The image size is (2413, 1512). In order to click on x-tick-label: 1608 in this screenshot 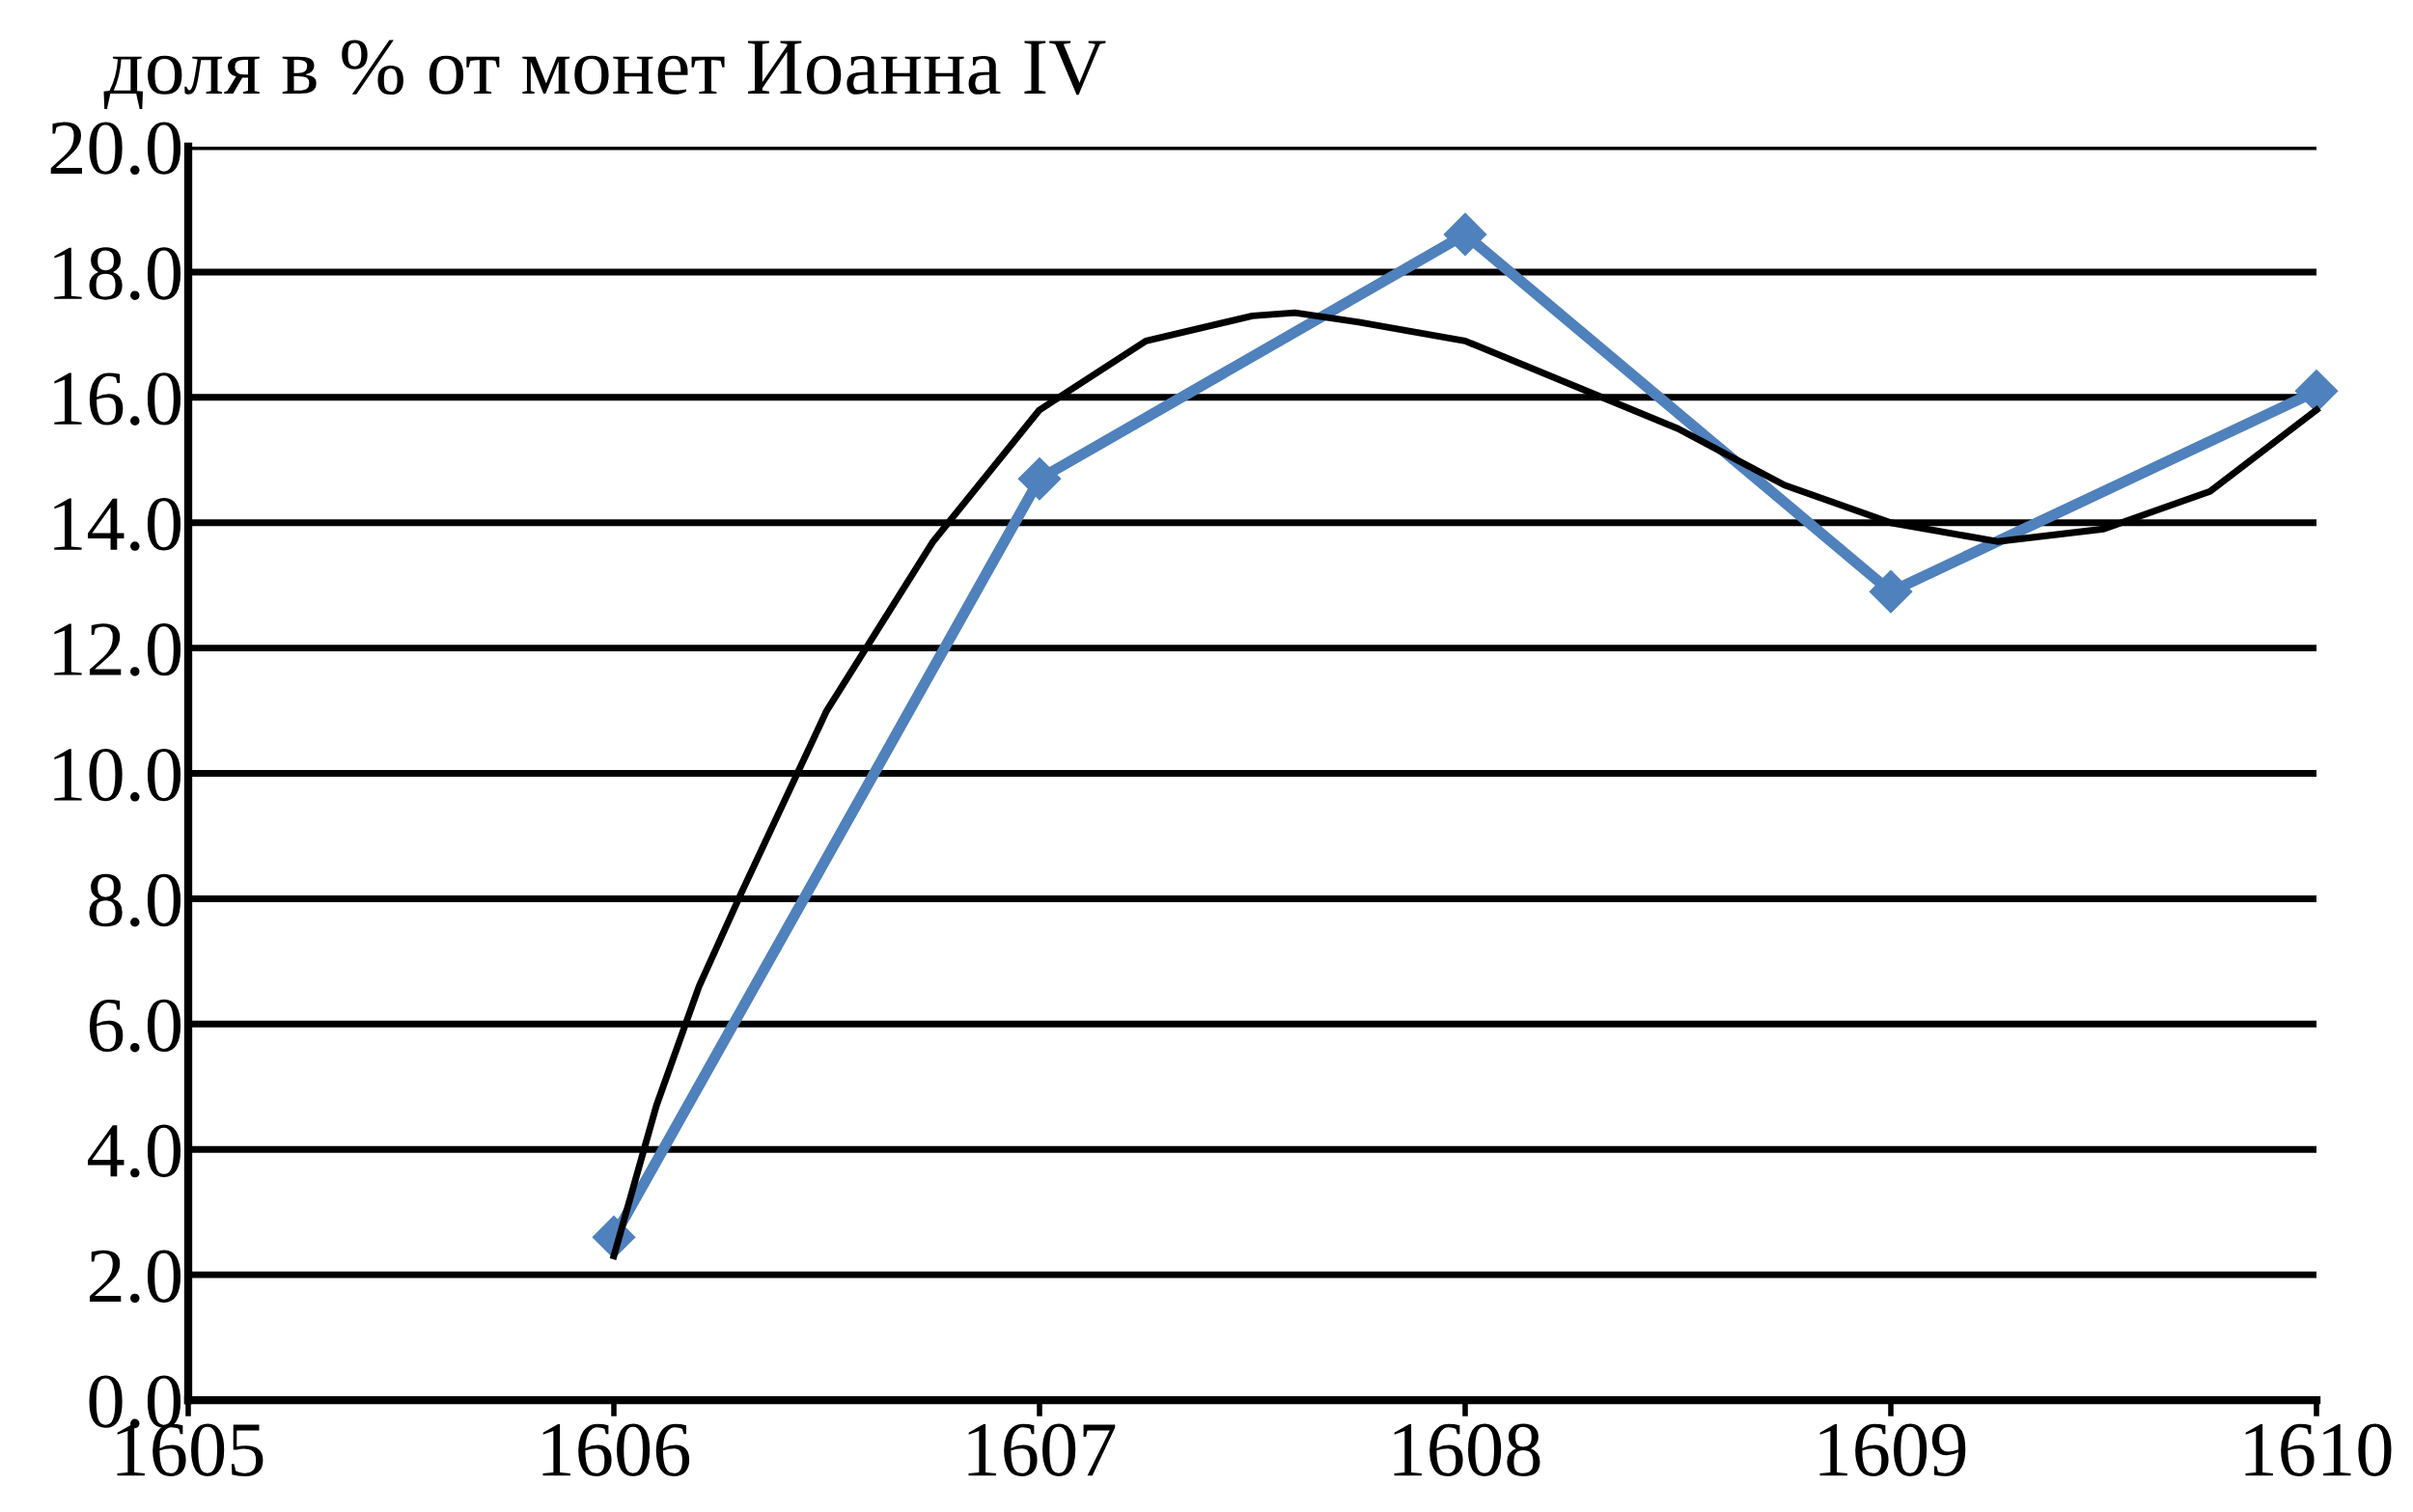, I will do `click(1467, 1449)`.